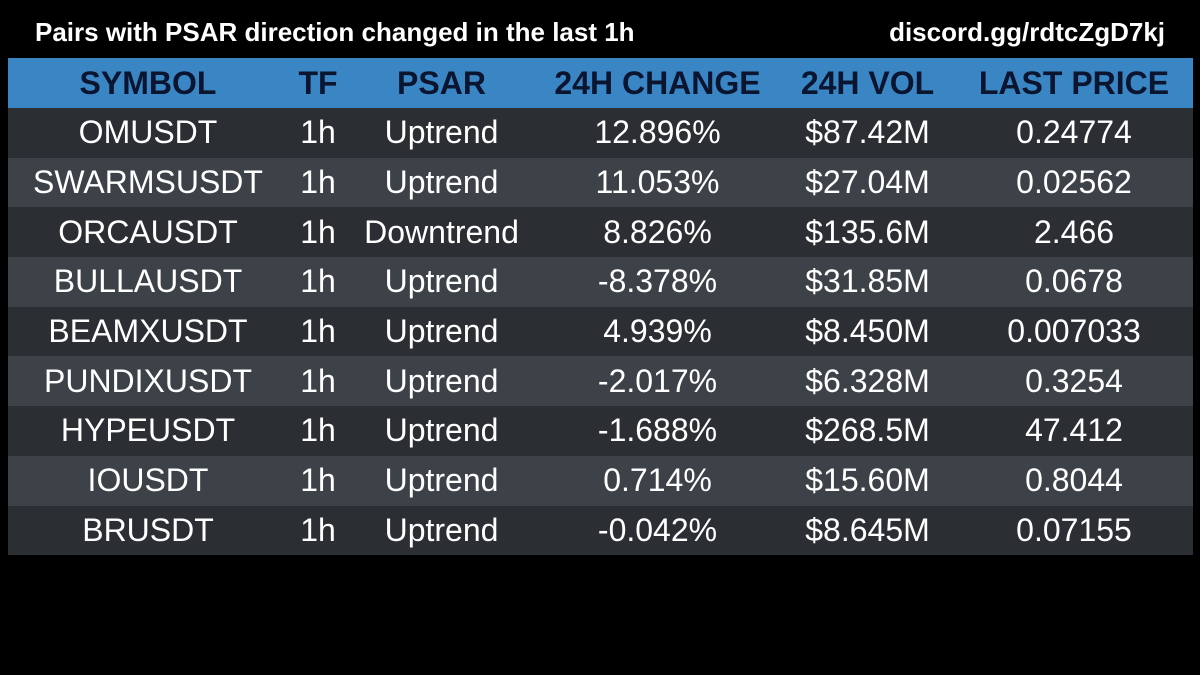 Image resolution: width=1200 pixels, height=675 pixels. I want to click on cell-symbol: PUNDIXUSDT, so click(147, 380).